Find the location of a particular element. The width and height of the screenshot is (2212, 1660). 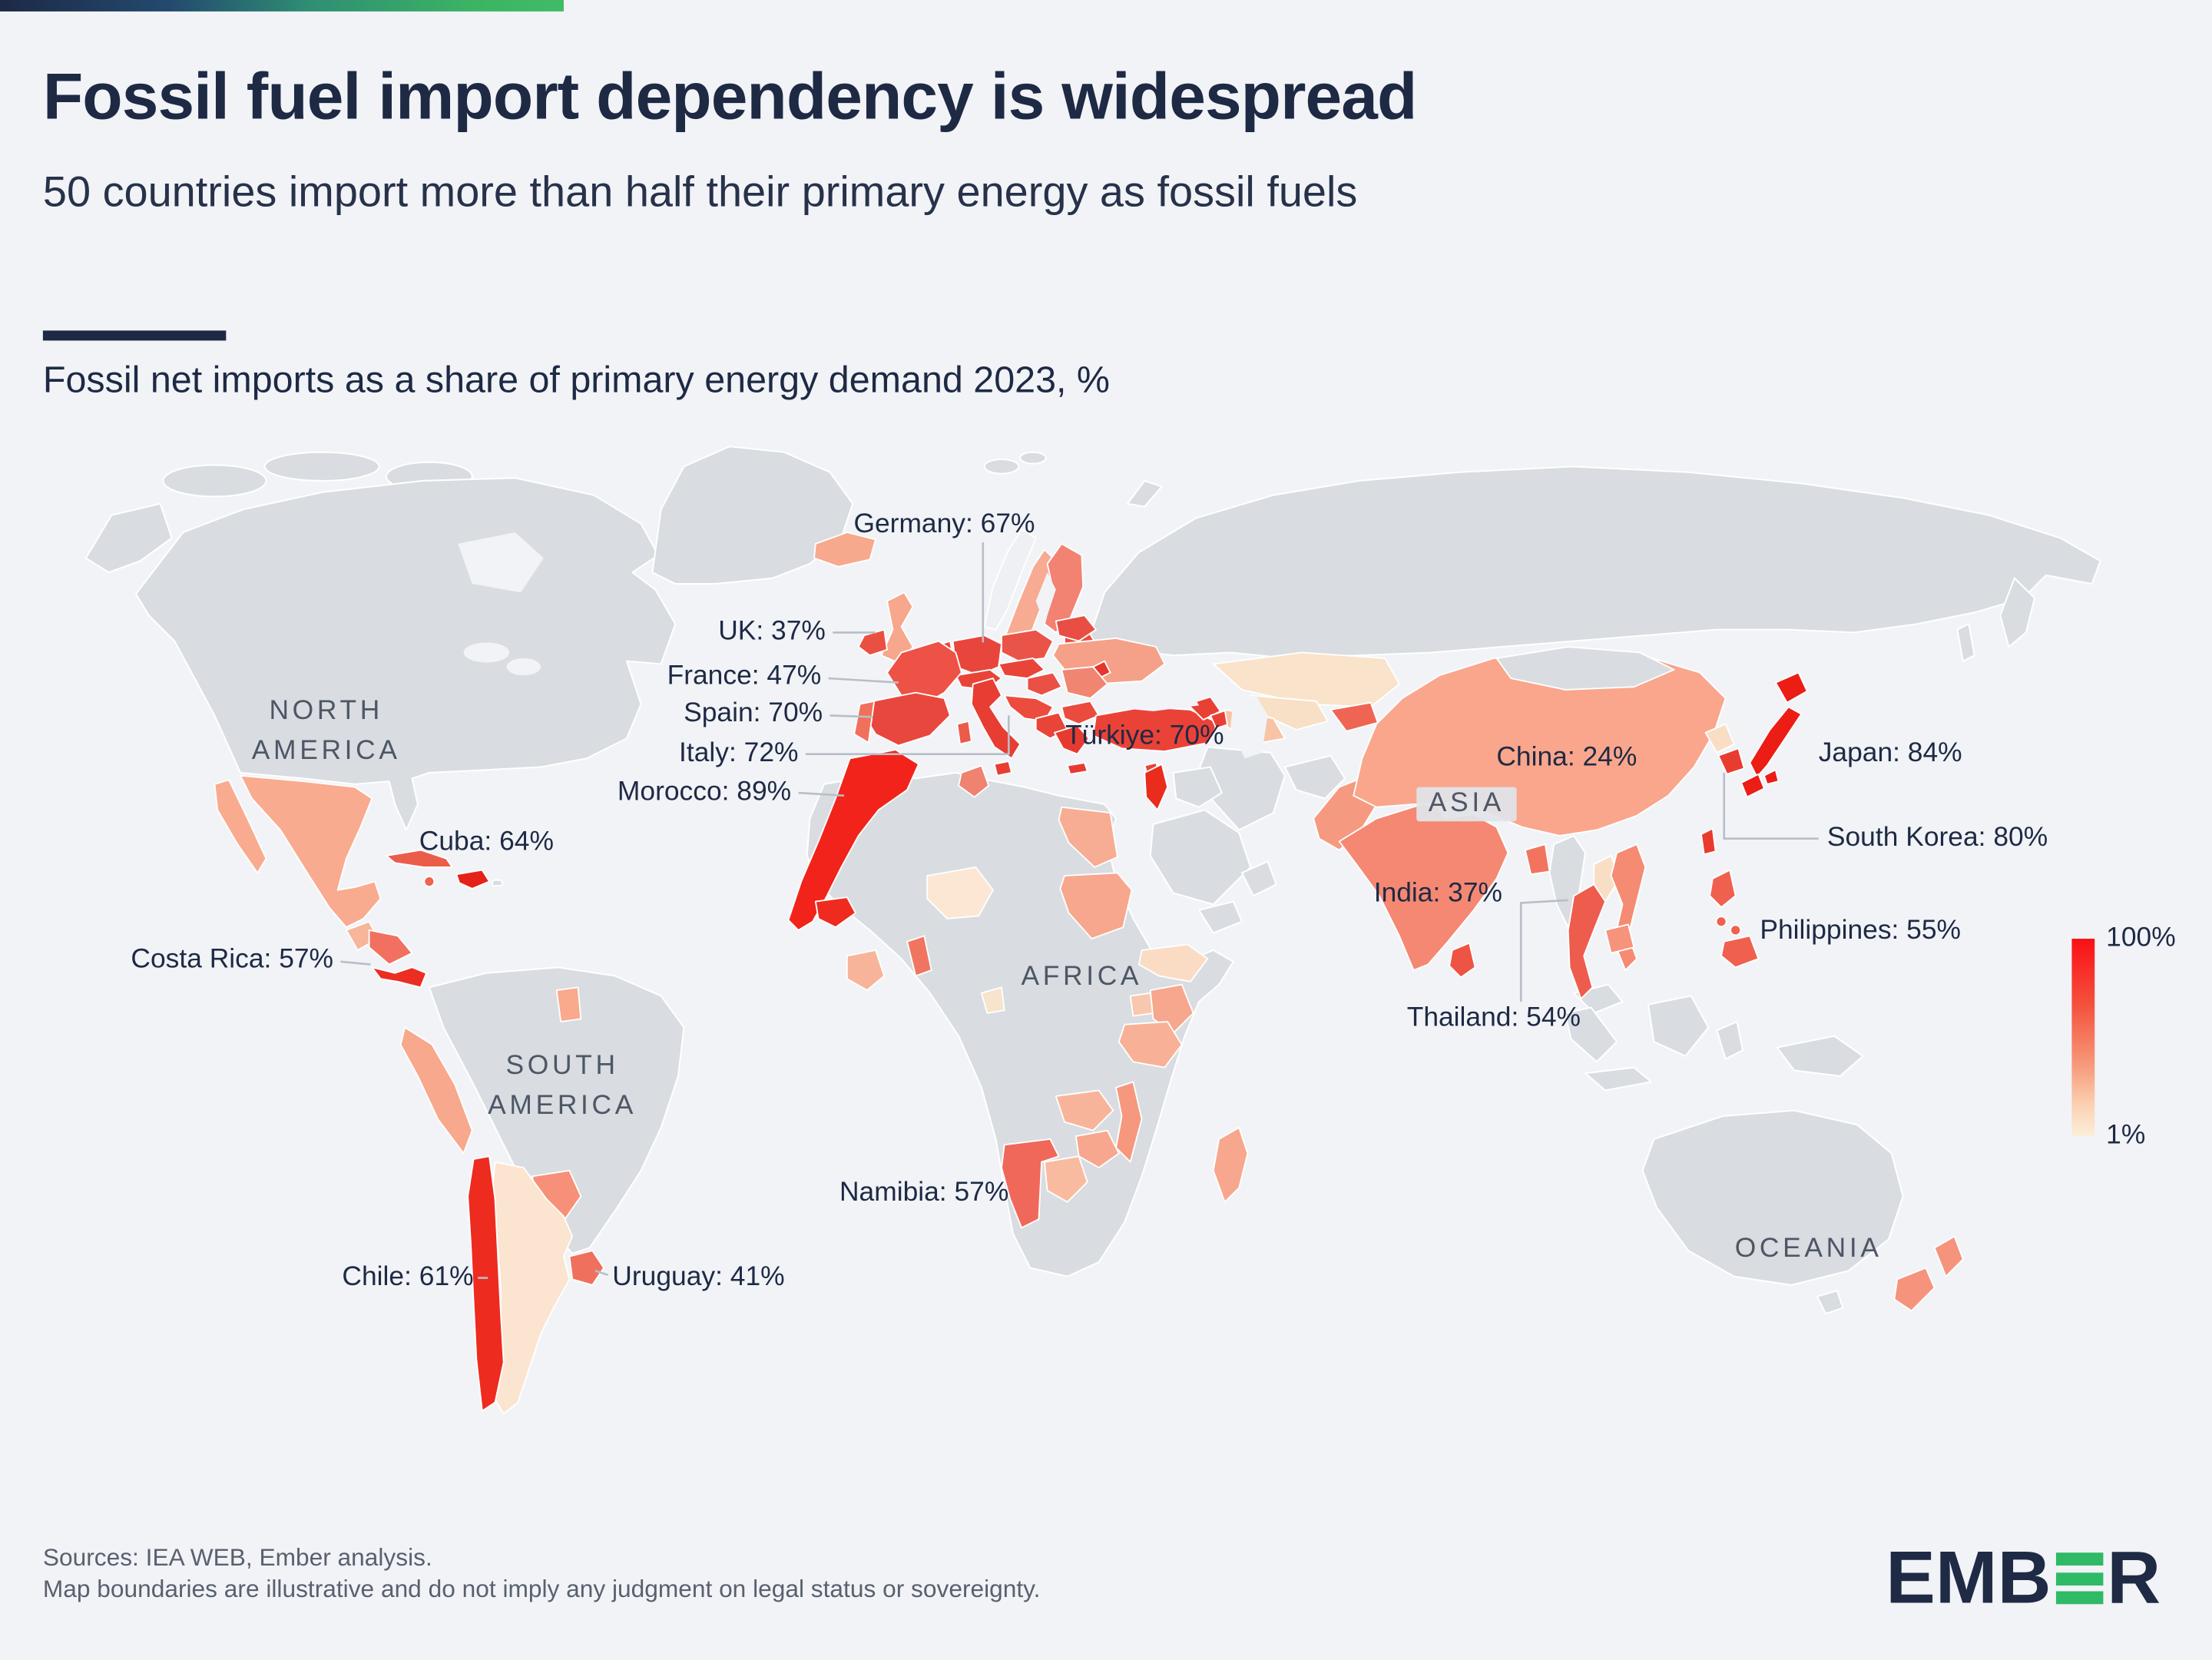

annotation-uk: UK: 37% is located at coordinates (772, 632).